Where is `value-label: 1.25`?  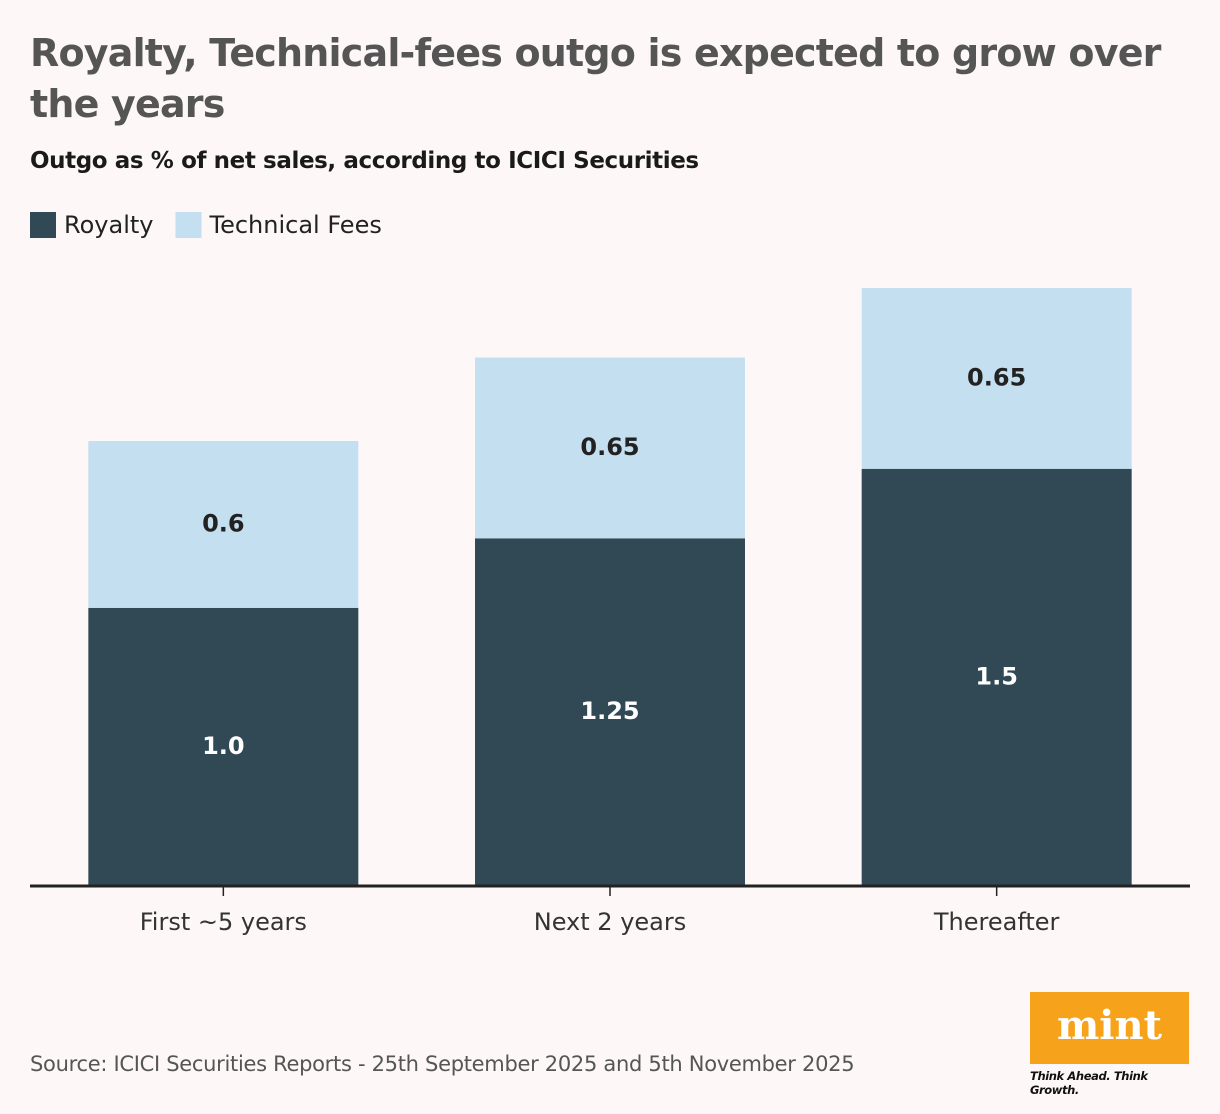 value-label: 1.25 is located at coordinates (609, 711).